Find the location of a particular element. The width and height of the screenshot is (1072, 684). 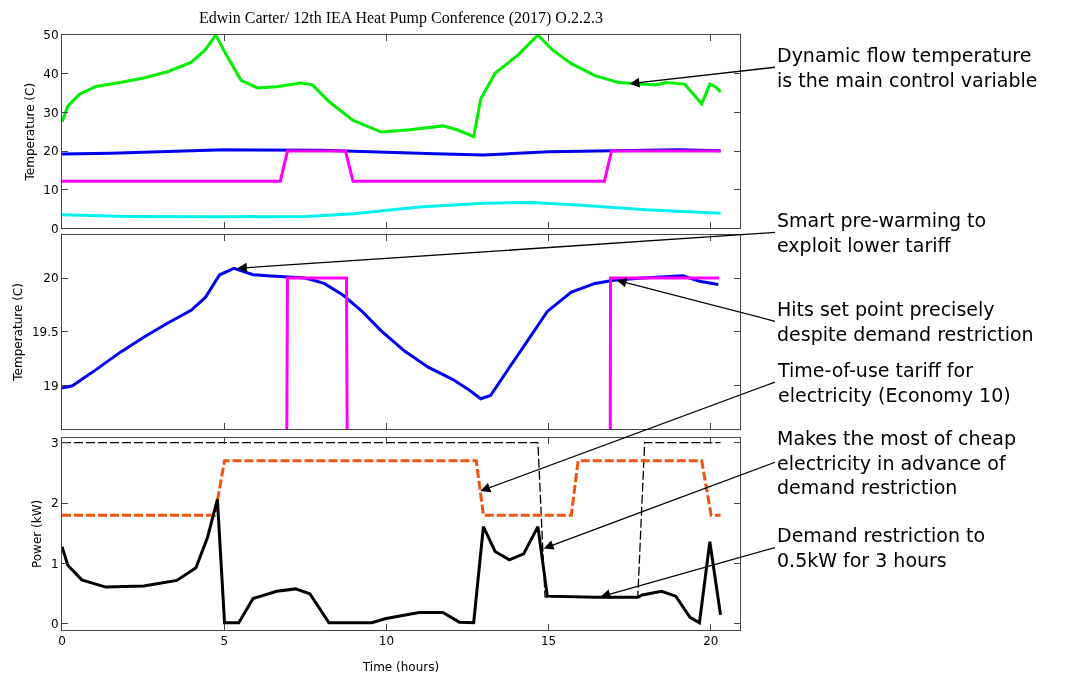

x-axis-title: Time (hours) is located at coordinates (400, 667).